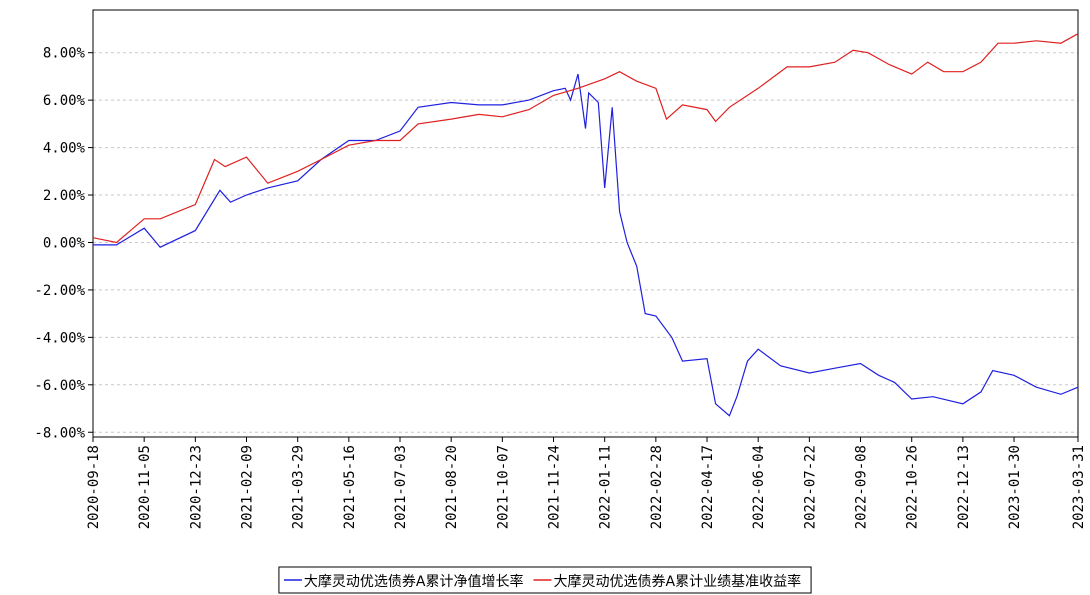  I want to click on legend-box, so click(545, 580).